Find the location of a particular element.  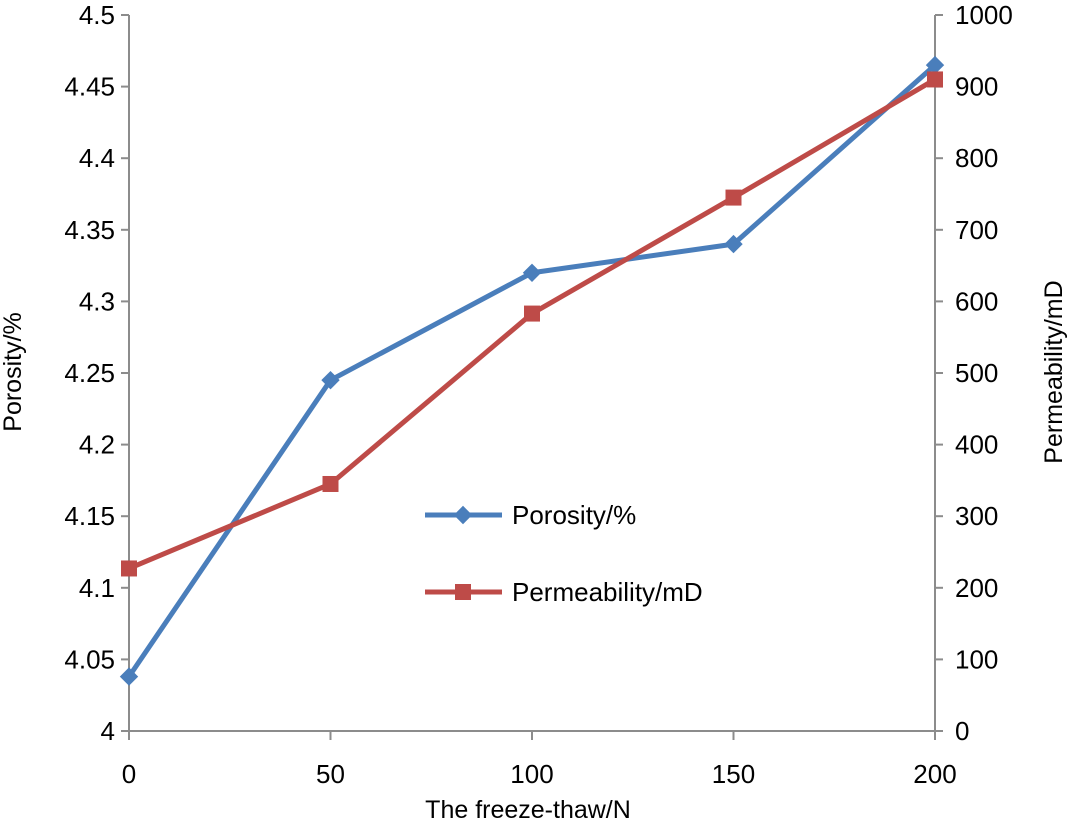

y2-tick-label: 800 is located at coordinates (976, 158).